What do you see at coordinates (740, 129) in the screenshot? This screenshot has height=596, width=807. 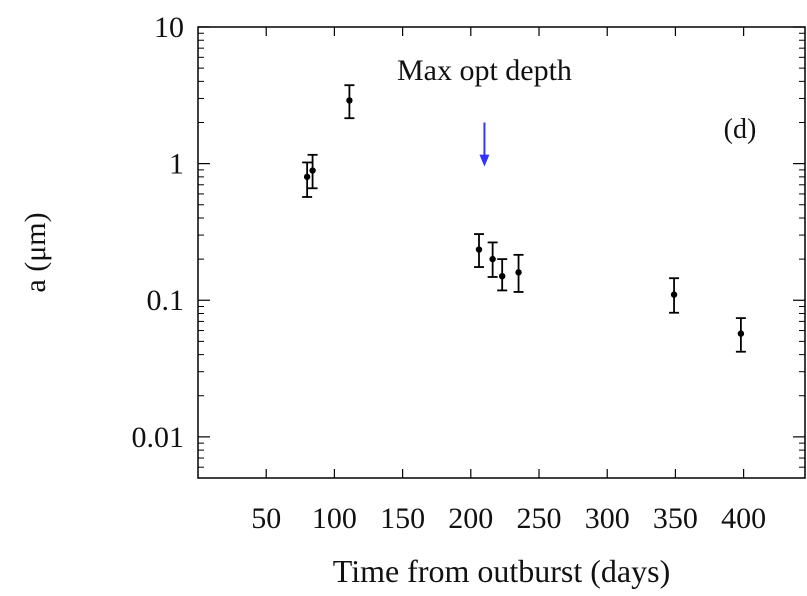 I see `panel-label: (d)` at bounding box center [740, 129].